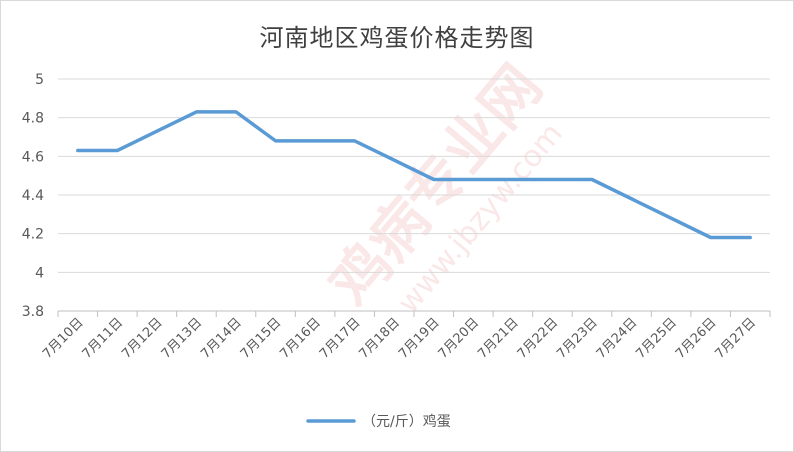  I want to click on x-tick-label: 7月17日, so click(340, 338).